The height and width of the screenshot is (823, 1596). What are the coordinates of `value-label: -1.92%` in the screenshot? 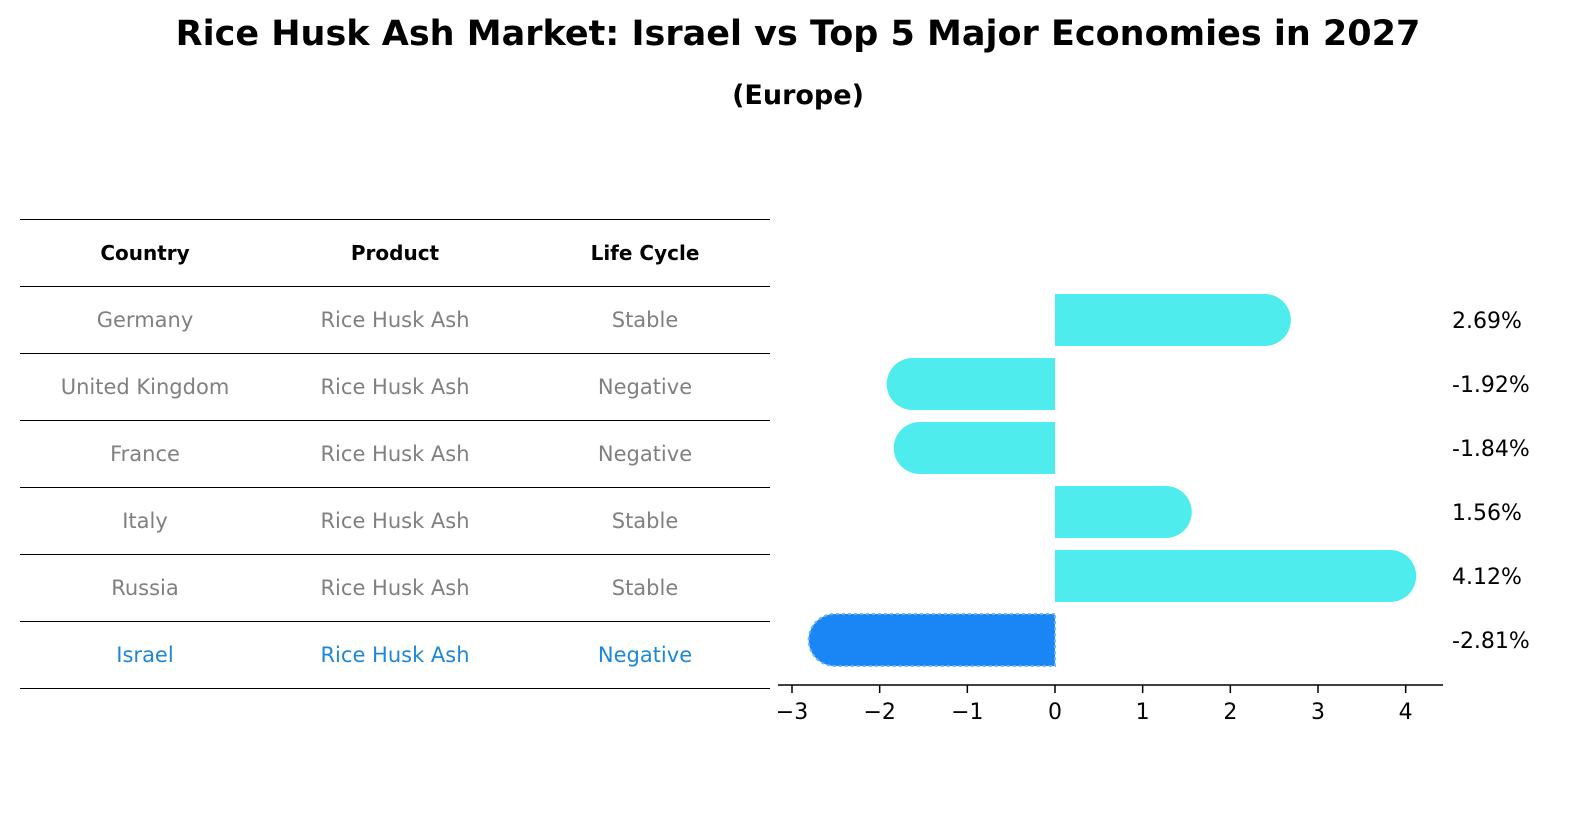 It's located at (1491, 385).